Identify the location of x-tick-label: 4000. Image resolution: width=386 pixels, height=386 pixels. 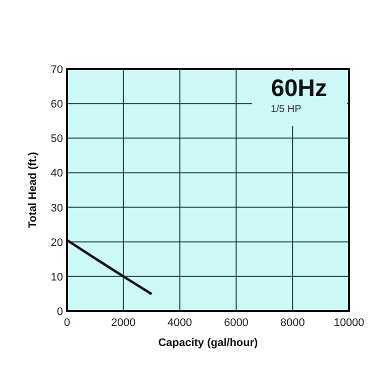
(180, 323).